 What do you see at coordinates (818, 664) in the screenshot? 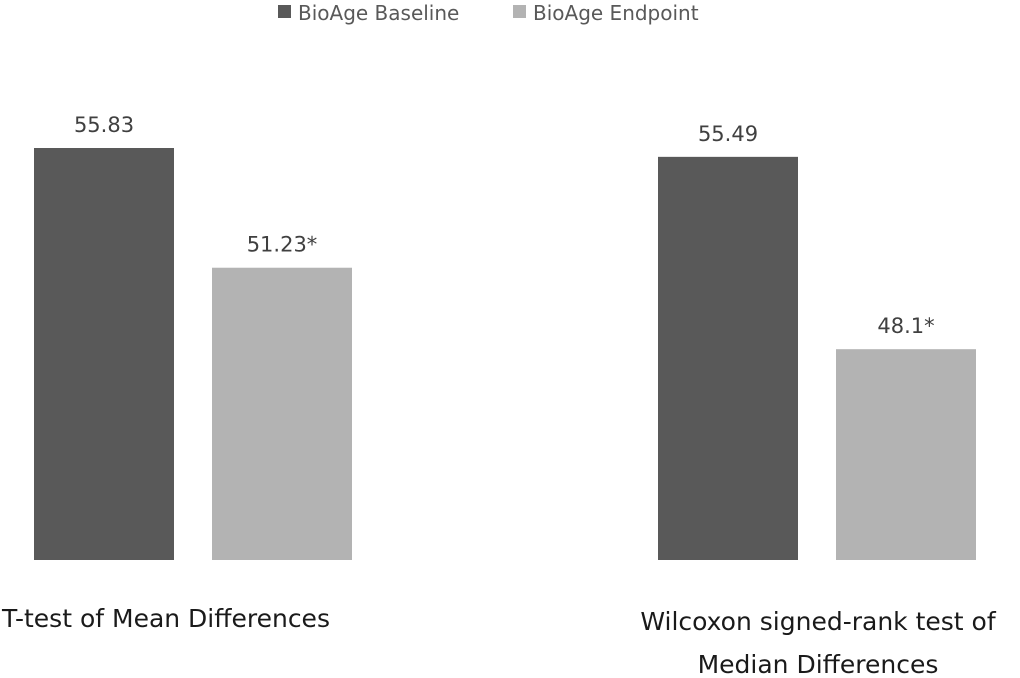
I see `category-label-1-line-1: Median Differences` at bounding box center [818, 664].